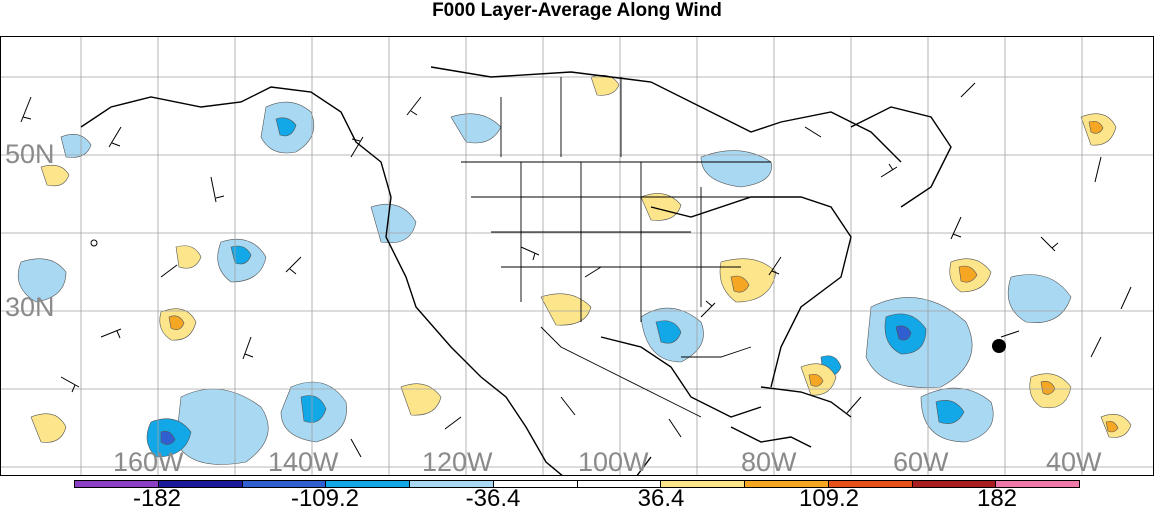 This screenshot has width=1154, height=512. I want to click on lat-label-30n: 30N, so click(30, 307).